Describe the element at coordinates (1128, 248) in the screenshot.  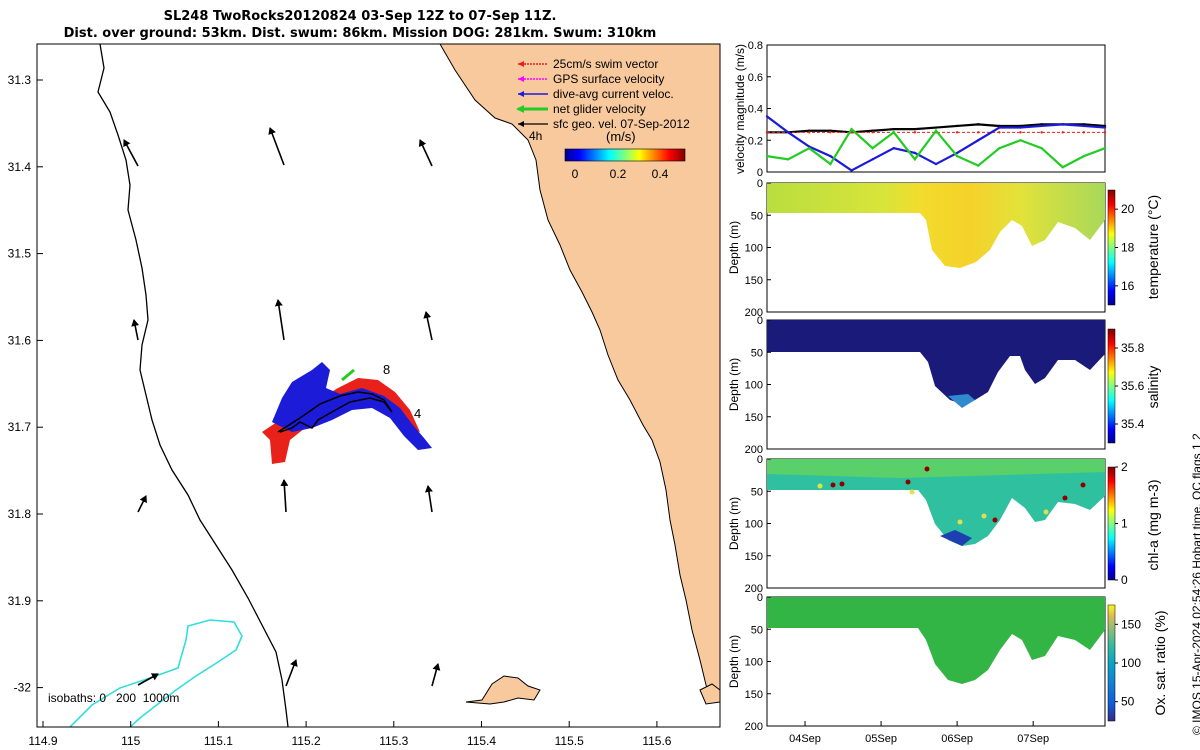
I see `colorbar-tick-label: 18` at that location.